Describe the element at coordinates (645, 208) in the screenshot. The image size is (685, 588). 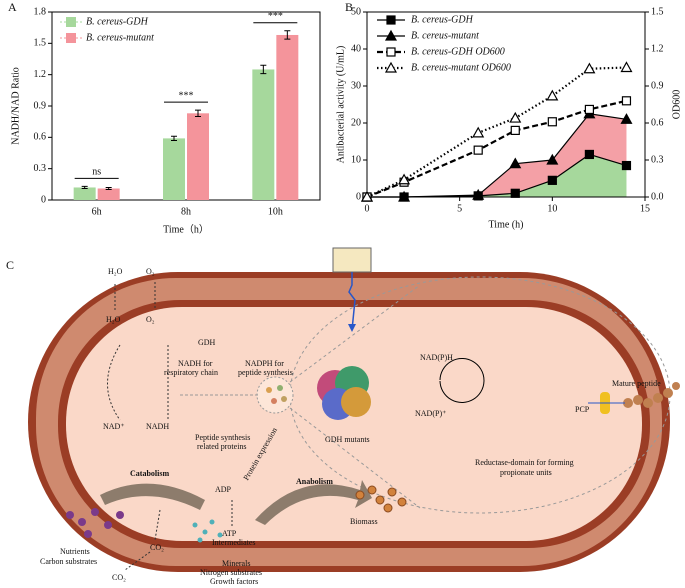
I see `x-tick-label: 15` at that location.